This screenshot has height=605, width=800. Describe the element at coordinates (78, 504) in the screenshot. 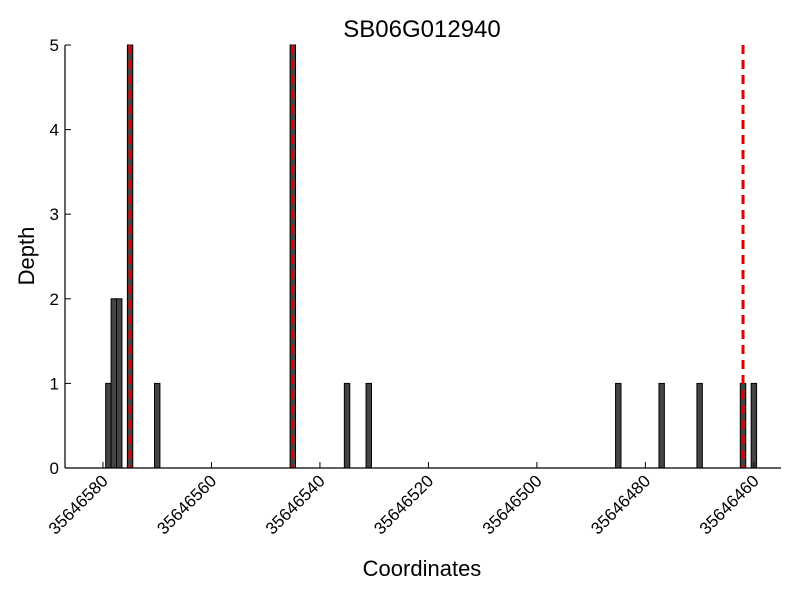

I see `x-tick-label-0: 35646580` at that location.